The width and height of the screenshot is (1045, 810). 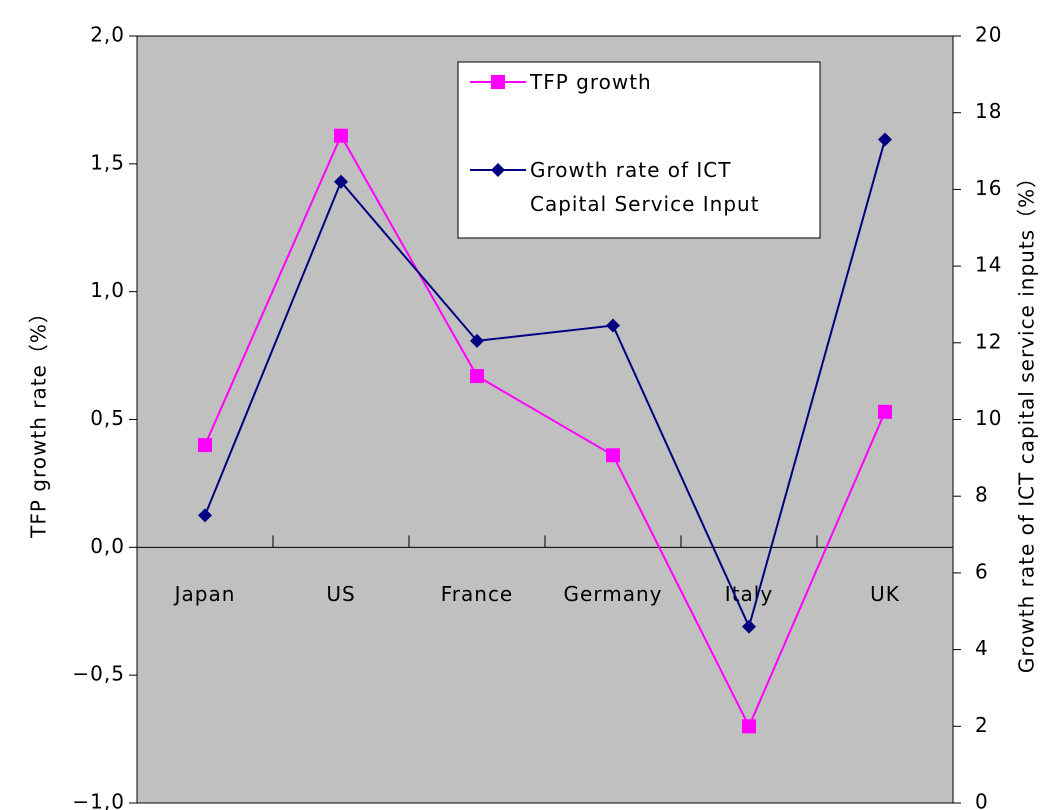 I want to click on y-tick-label: 0,5, so click(x=107, y=418).